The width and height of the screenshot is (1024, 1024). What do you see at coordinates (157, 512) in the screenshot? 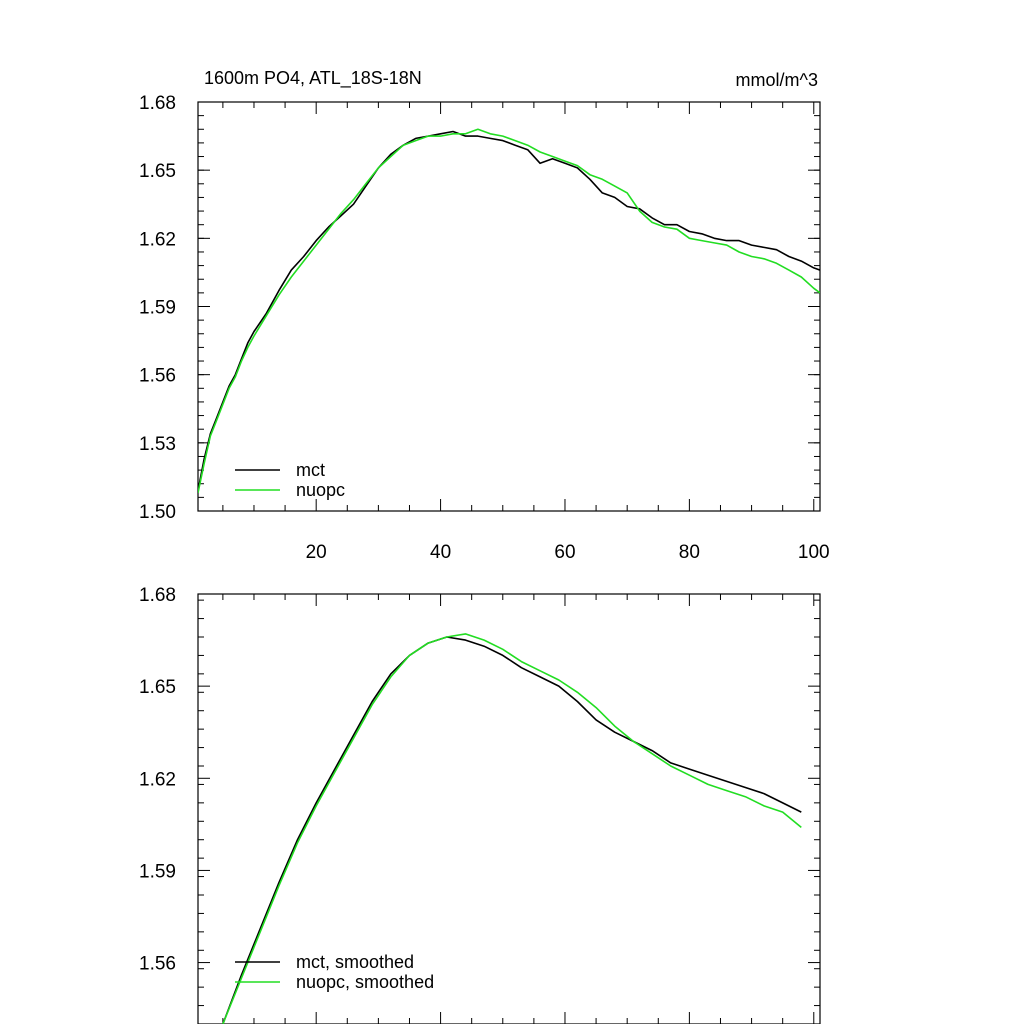
I see `y-tick-label: 1.50` at bounding box center [157, 512].